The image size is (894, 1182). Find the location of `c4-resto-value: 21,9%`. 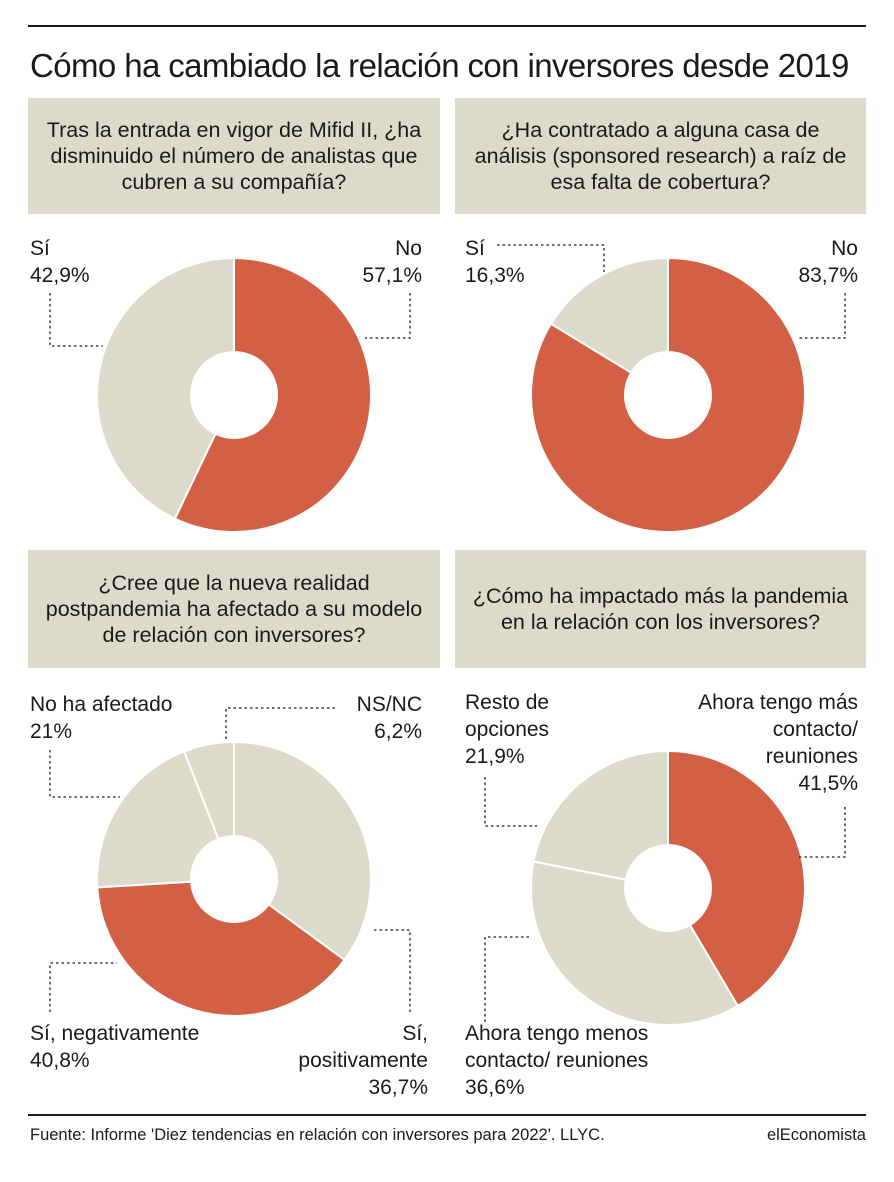

c4-resto-value: 21,9% is located at coordinates (495, 756).